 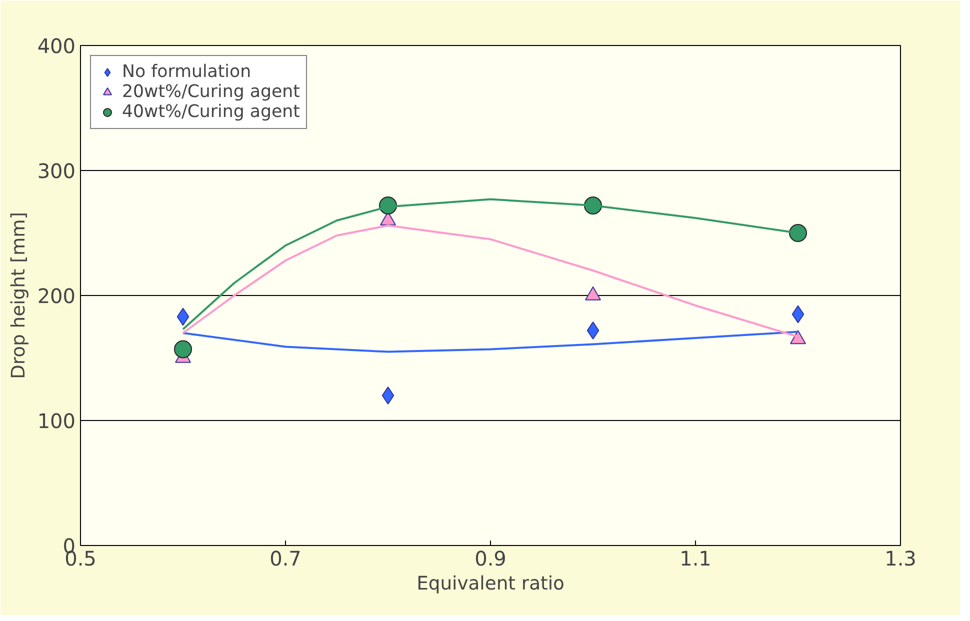 What do you see at coordinates (19, 296) in the screenshot?
I see `y-axis-title: Drop height [mm]` at bounding box center [19, 296].